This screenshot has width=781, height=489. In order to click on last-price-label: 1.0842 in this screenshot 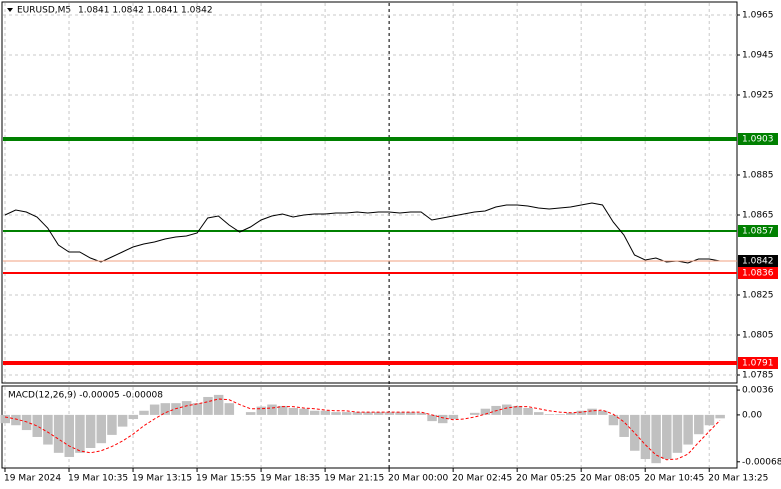, I will do `click(758, 262)`.